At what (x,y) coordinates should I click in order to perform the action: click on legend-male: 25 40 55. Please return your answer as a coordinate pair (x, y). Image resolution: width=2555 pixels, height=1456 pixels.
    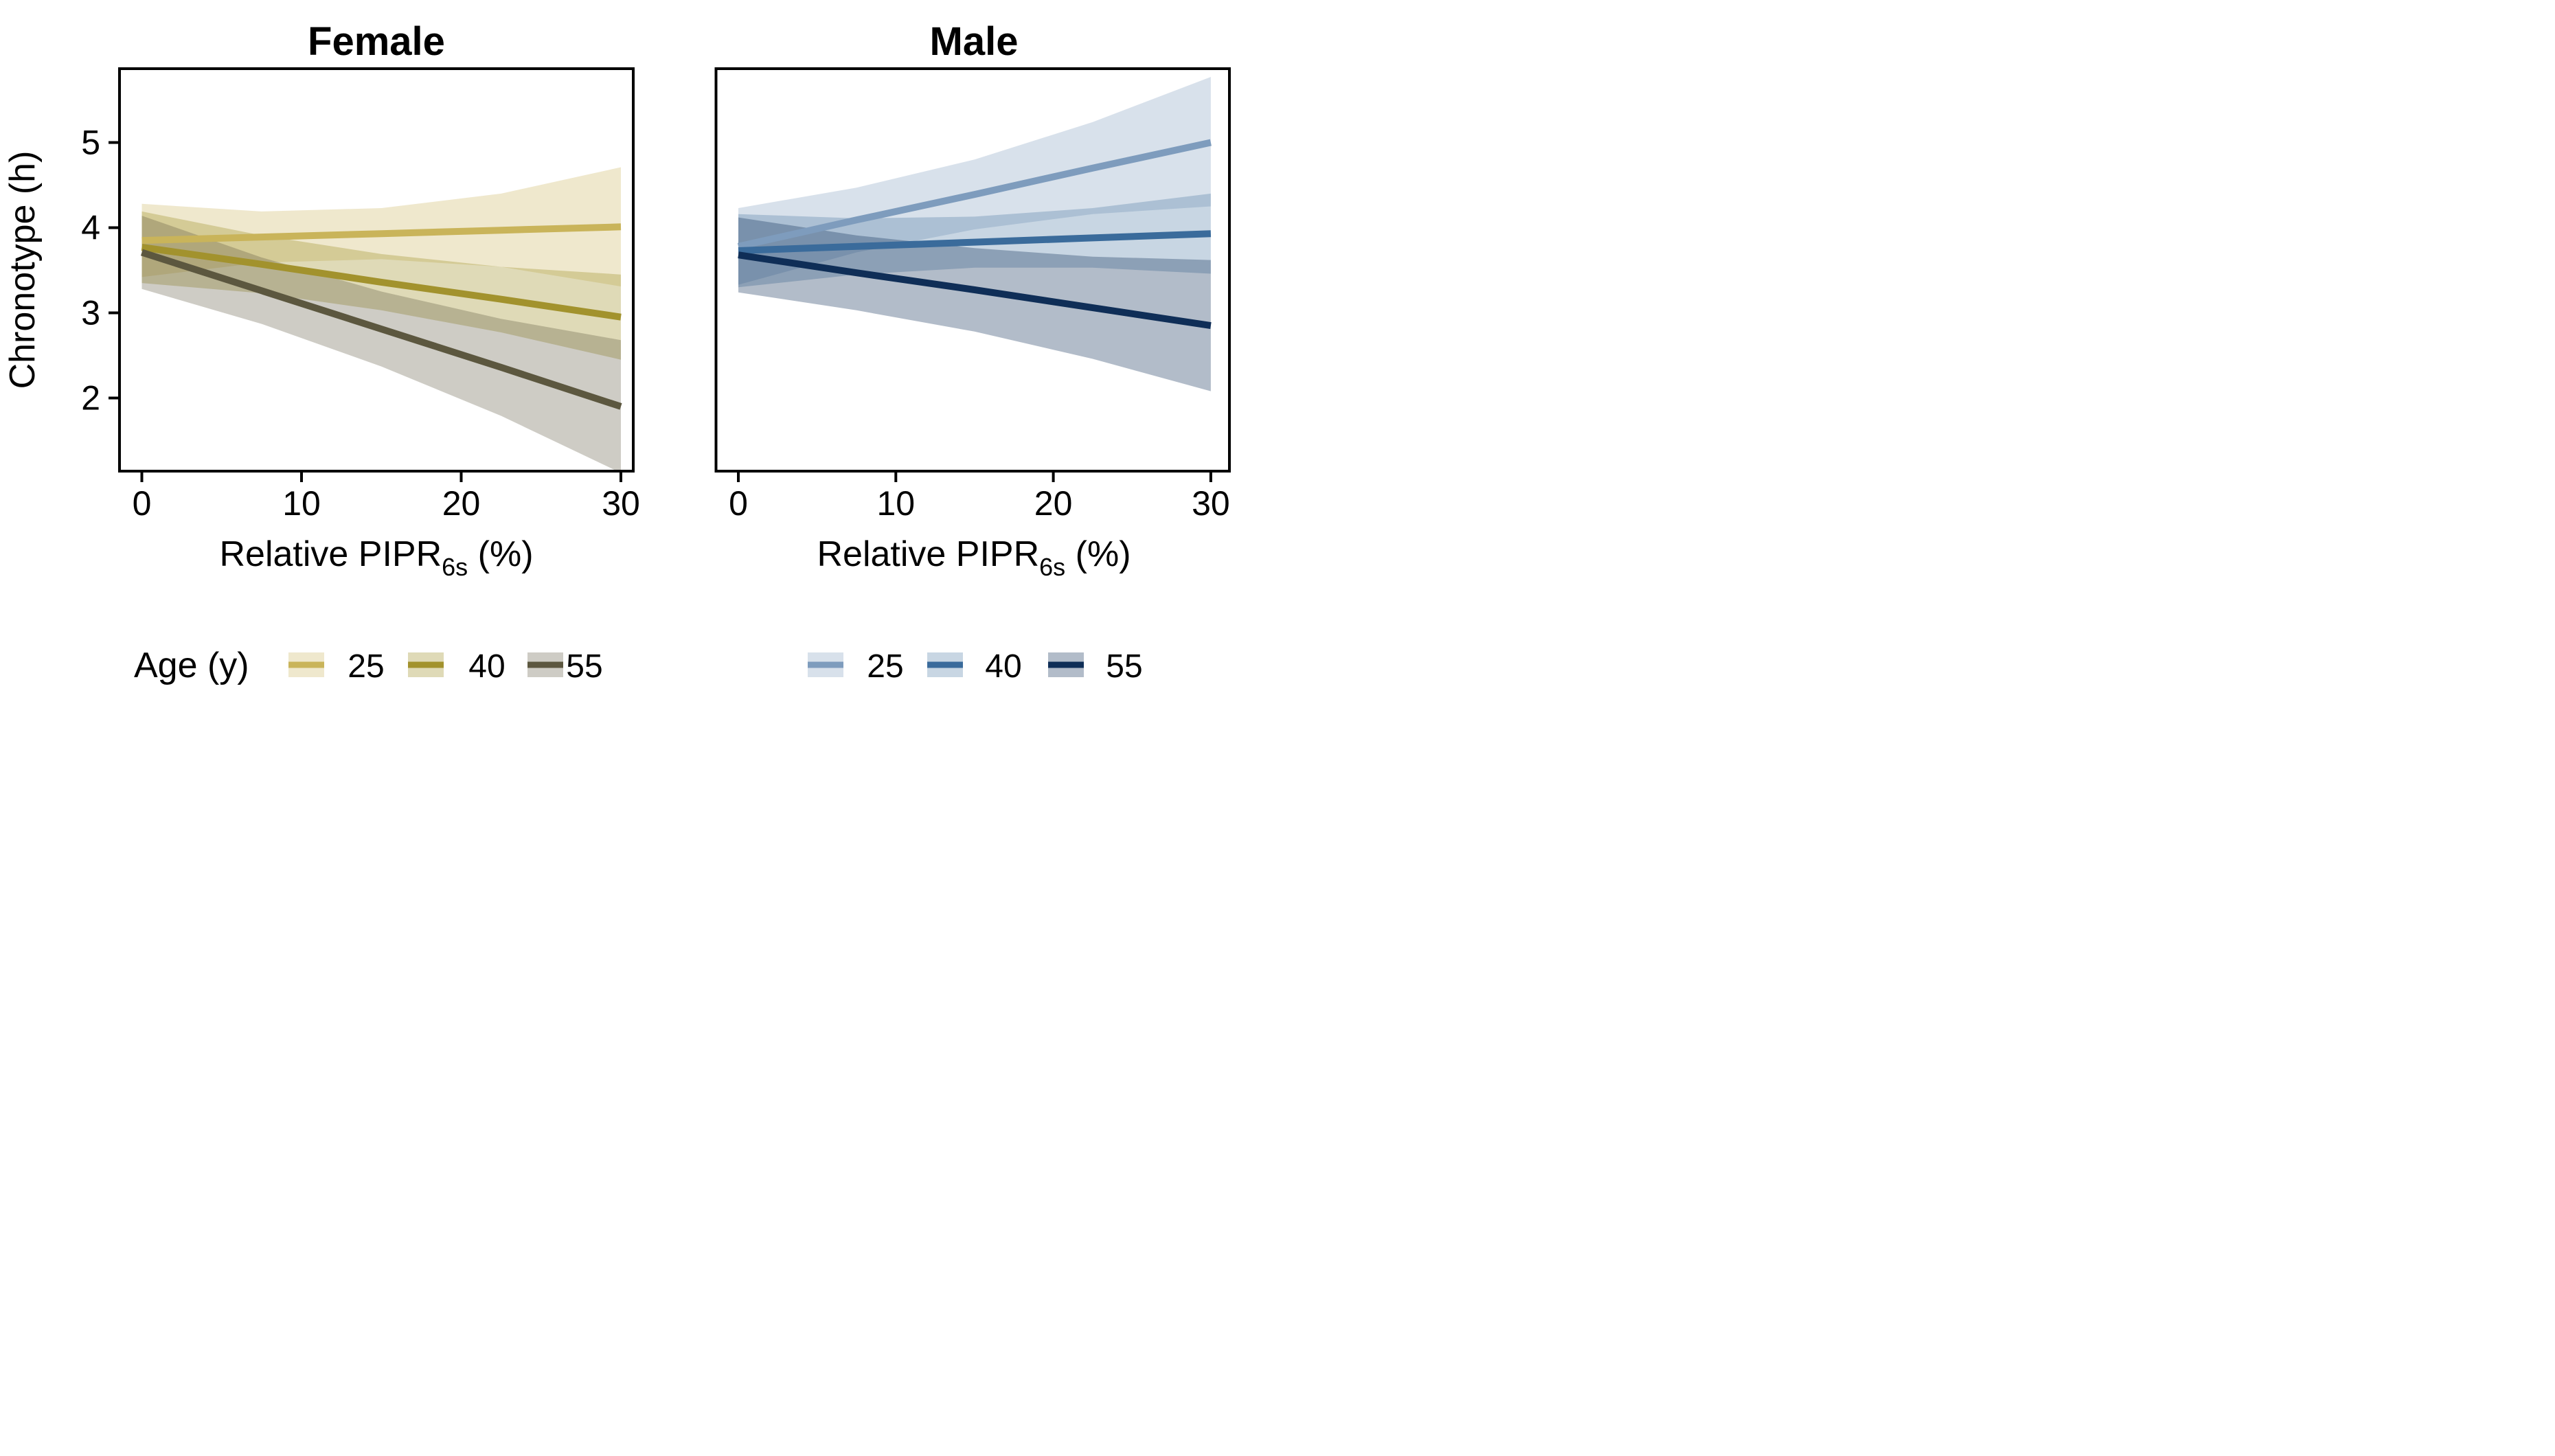
    Looking at the image, I should click on (975, 666).